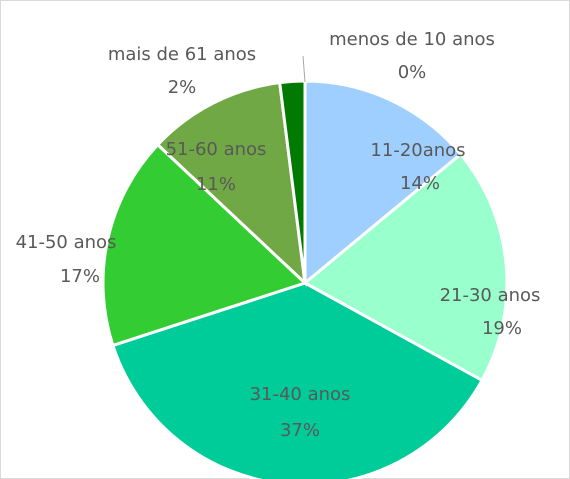 The height and width of the screenshot is (479, 570). I want to click on slice-value-label: 14%, so click(420, 183).